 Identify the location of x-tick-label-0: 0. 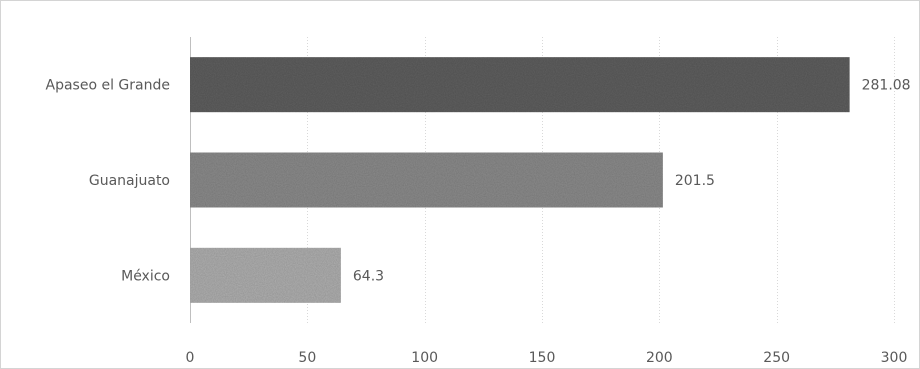
(190, 358).